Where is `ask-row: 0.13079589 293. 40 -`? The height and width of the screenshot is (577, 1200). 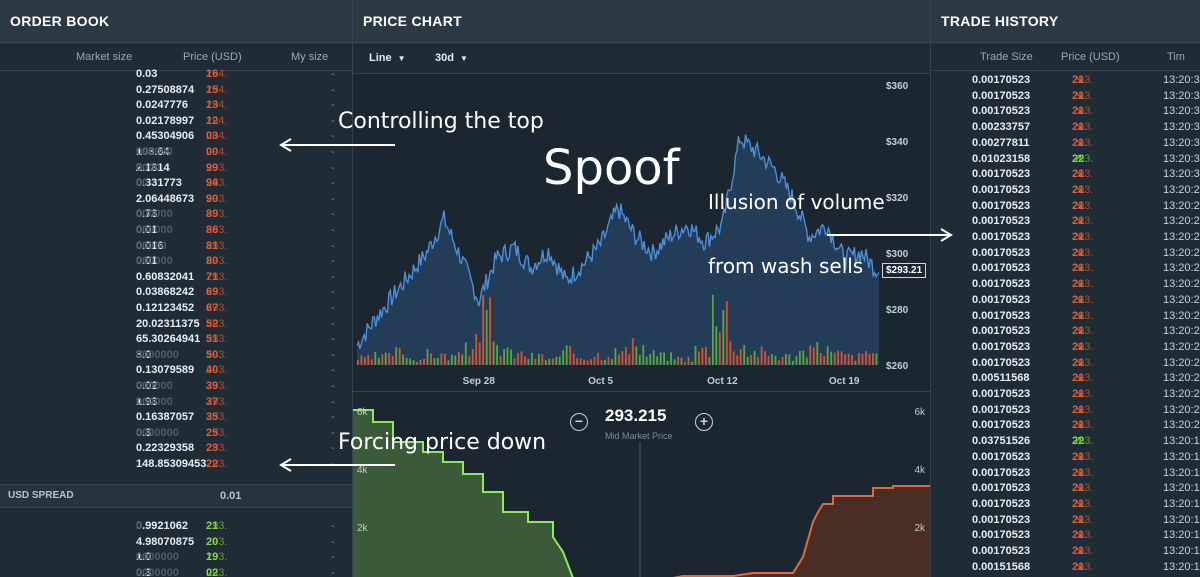 ask-row: 0.13079589 293. 40 - is located at coordinates (176, 372).